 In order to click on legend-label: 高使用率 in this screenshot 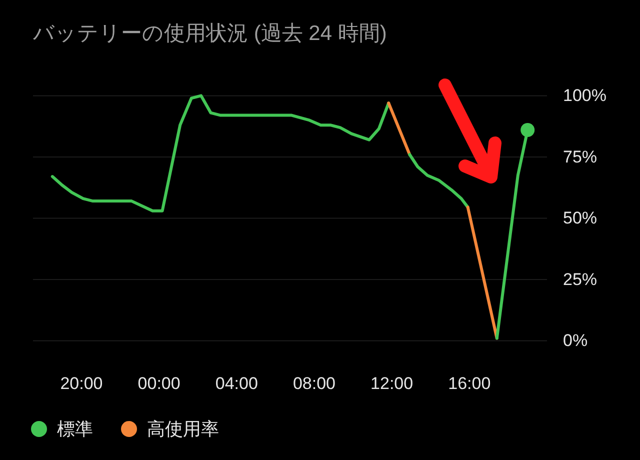, I will do `click(183, 429)`.